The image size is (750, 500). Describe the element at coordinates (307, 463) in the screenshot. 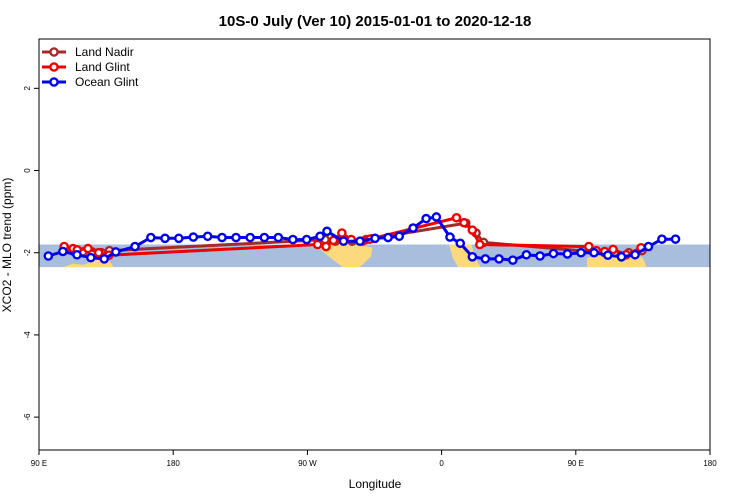

I see `x-tick-label: 90 W` at that location.